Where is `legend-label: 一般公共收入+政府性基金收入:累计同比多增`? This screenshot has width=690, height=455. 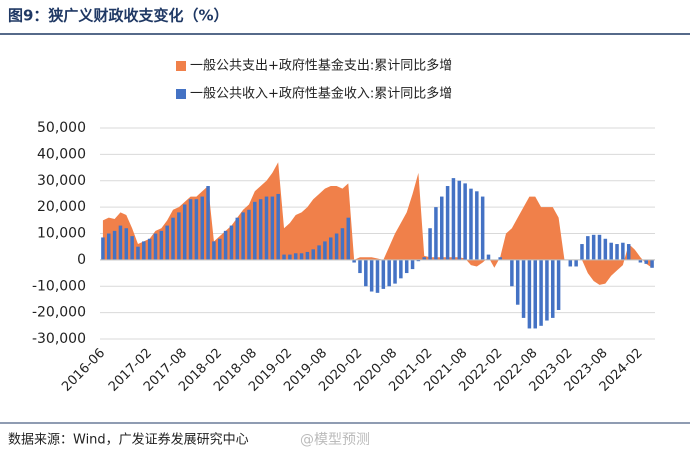 legend-label: 一般公共收入+政府性基金收入:累计同比多增 is located at coordinates (321, 94).